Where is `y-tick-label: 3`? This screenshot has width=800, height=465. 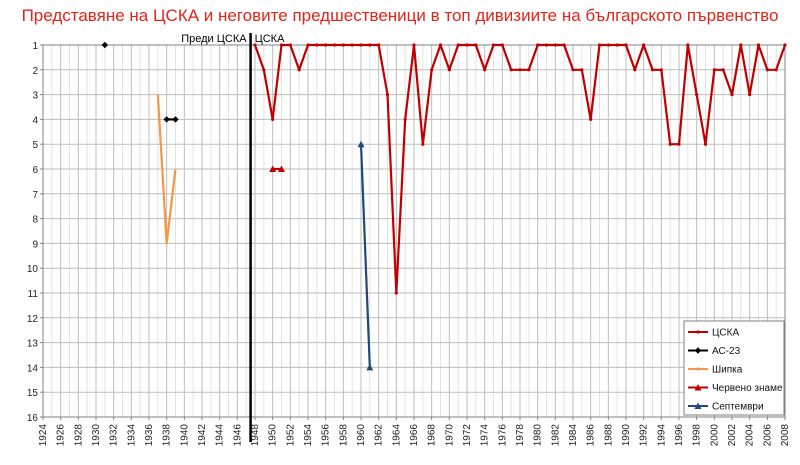
y-tick-label: 3 is located at coordinates (35, 96).